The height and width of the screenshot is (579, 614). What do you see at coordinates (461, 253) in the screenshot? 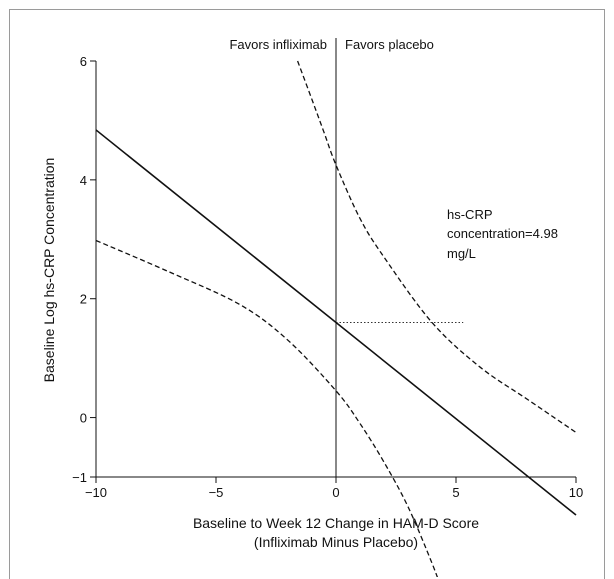
I see `hs-crp-annotation-line-3: mg/L` at bounding box center [461, 253].